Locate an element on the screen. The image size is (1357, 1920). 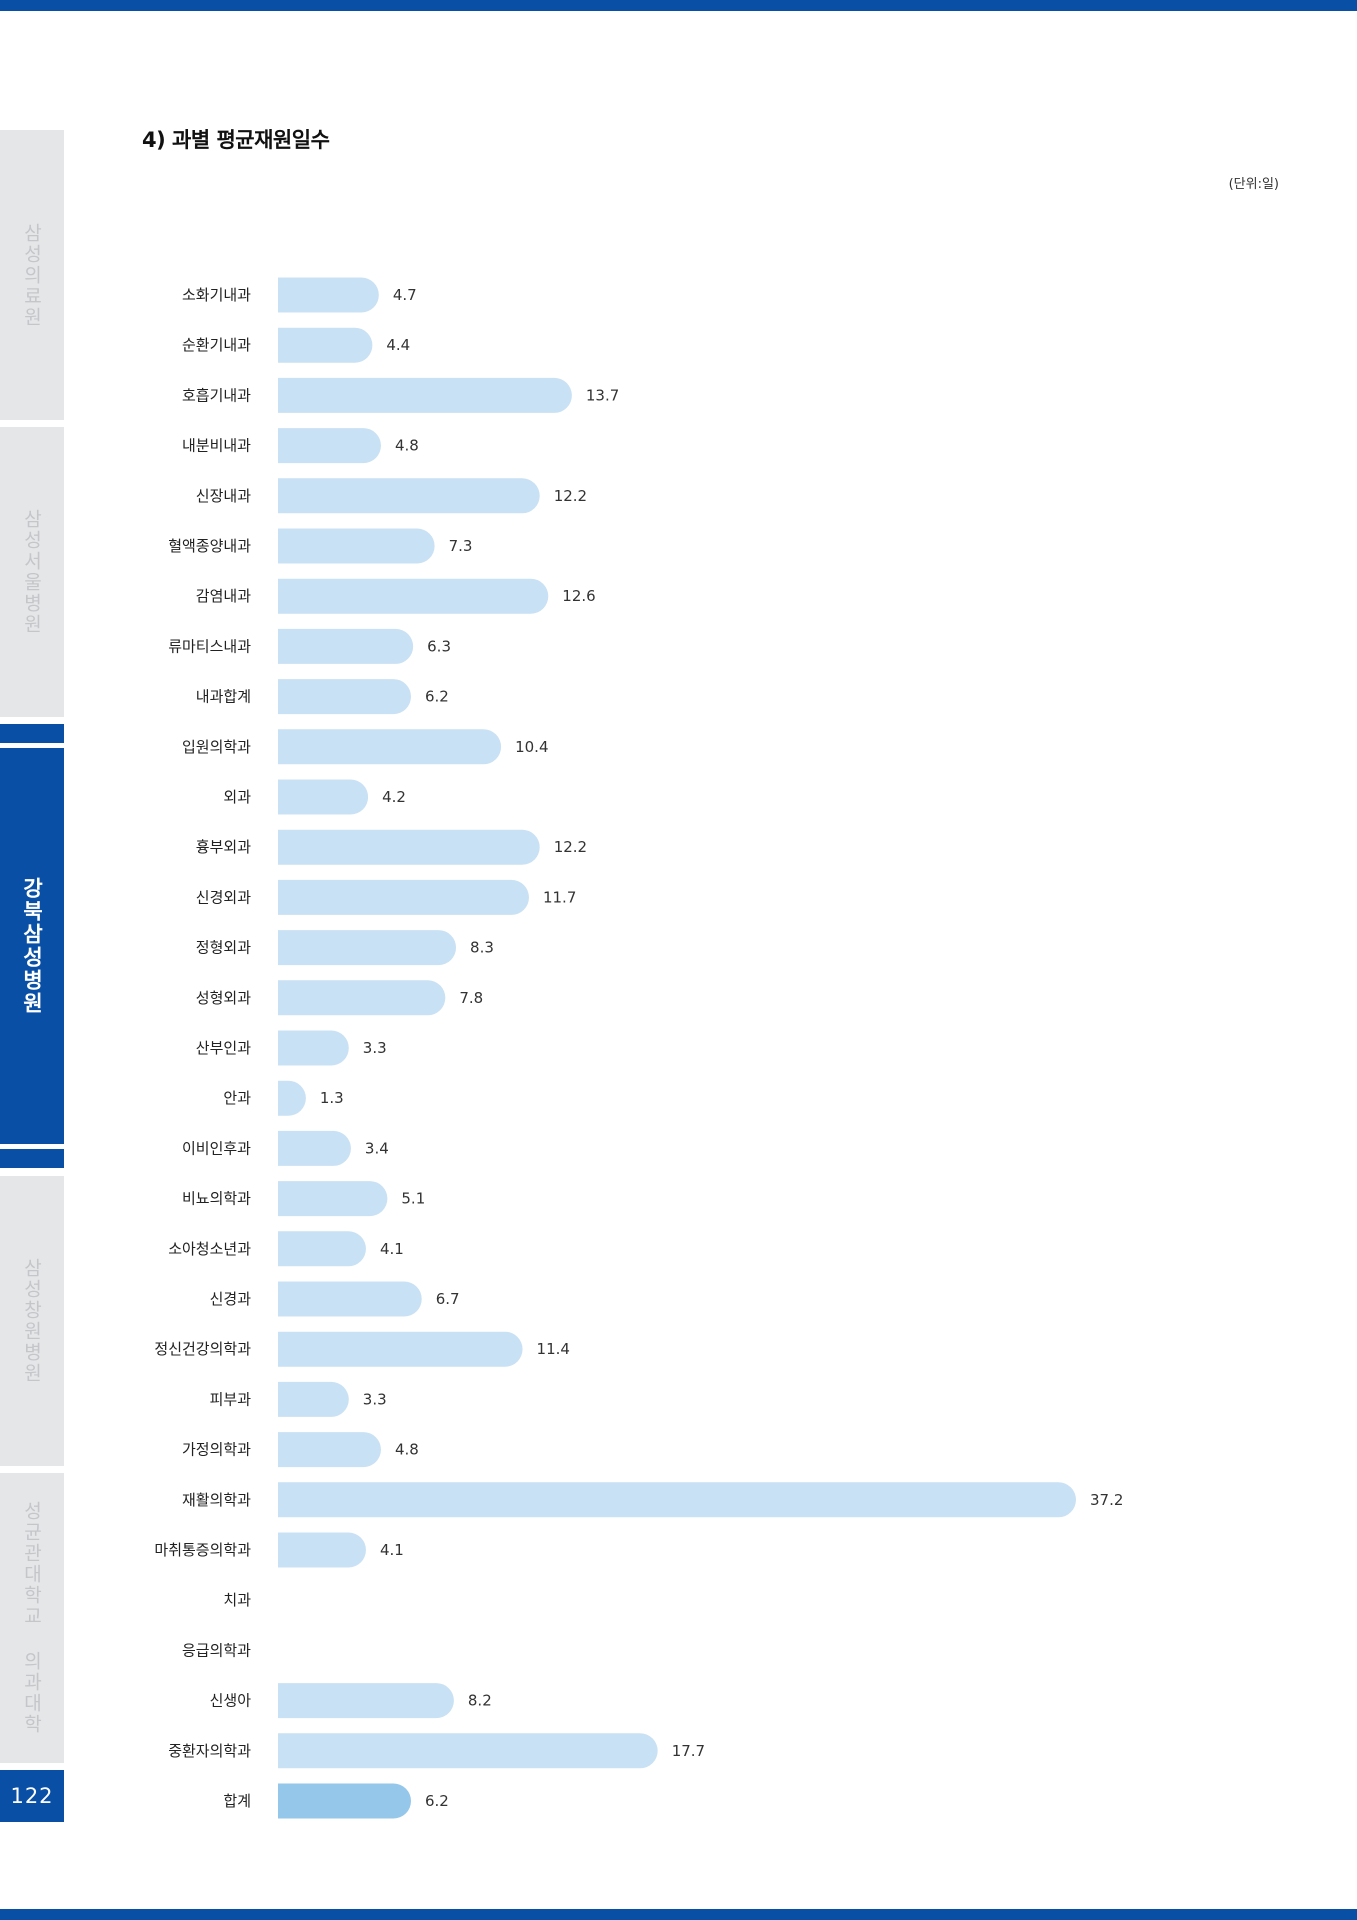
side-tab-label: 삼성의료원 is located at coordinates (31, 275).